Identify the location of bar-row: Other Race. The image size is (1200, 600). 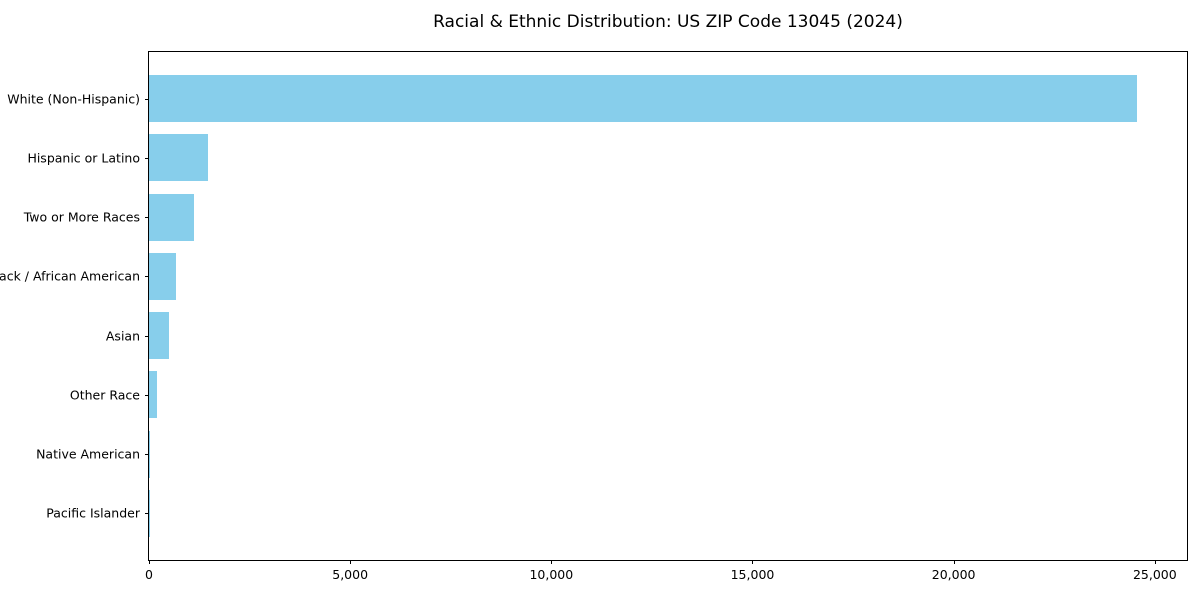
(628, 394).